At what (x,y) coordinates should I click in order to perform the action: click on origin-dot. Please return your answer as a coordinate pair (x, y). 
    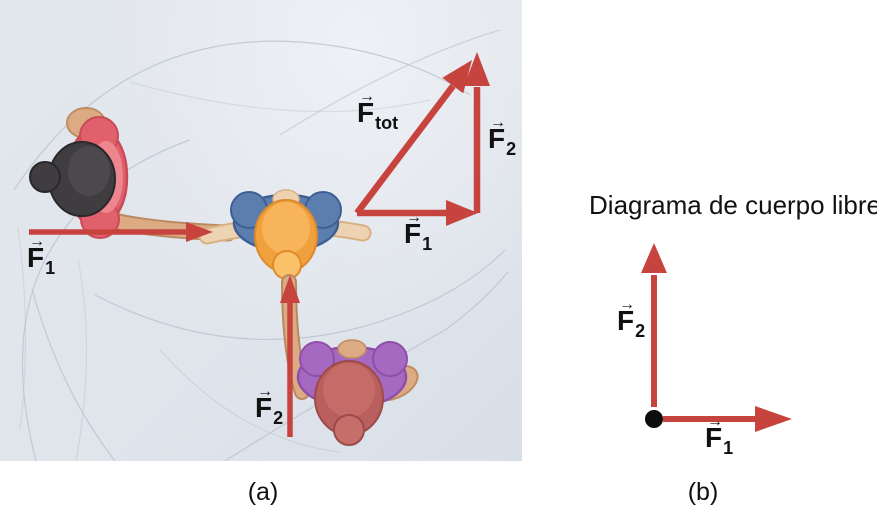
    Looking at the image, I should click on (654, 419).